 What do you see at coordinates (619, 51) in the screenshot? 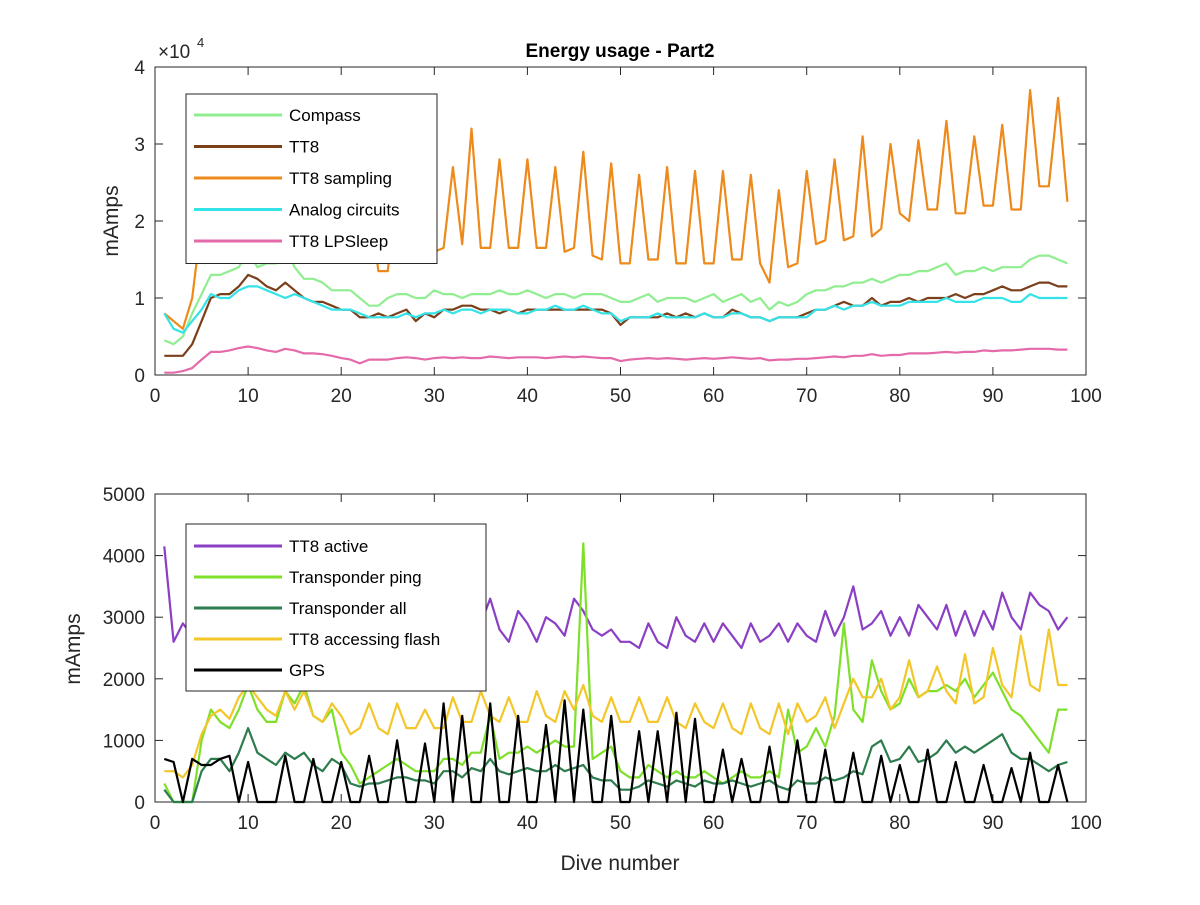
I see `chart-title: Energy usage - Part2` at bounding box center [619, 51].